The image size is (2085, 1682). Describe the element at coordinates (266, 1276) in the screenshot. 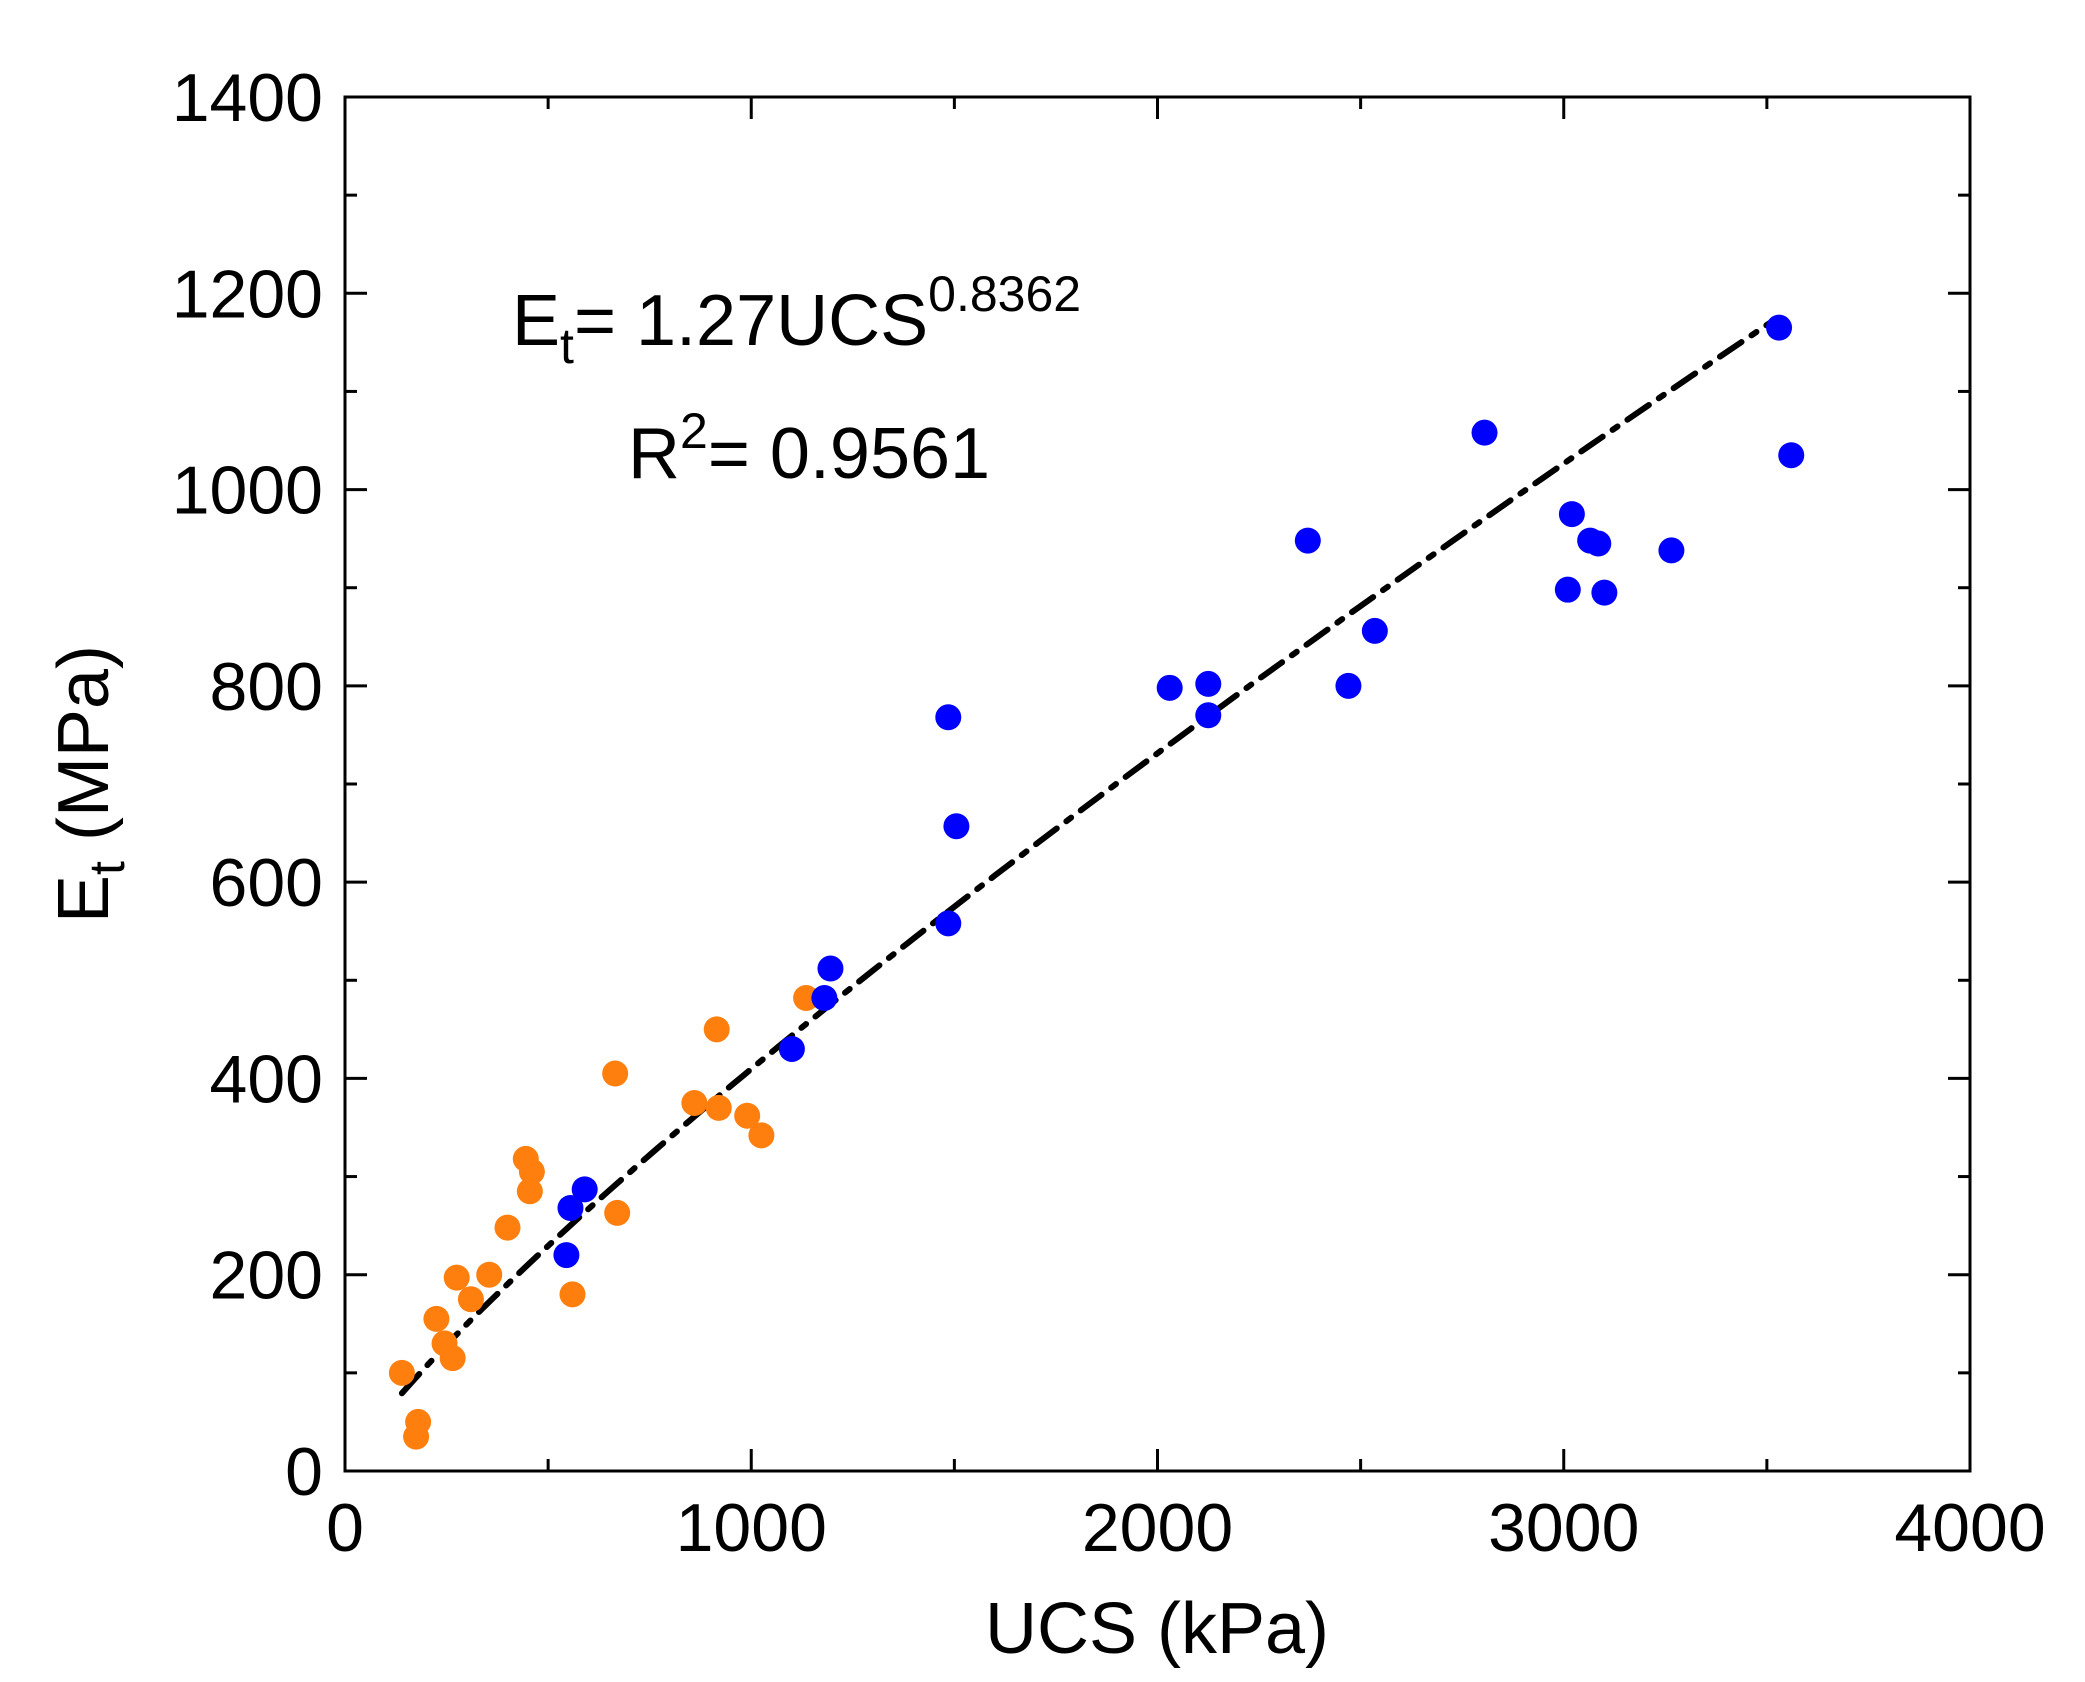

I see `y-tick-label: 200` at that location.